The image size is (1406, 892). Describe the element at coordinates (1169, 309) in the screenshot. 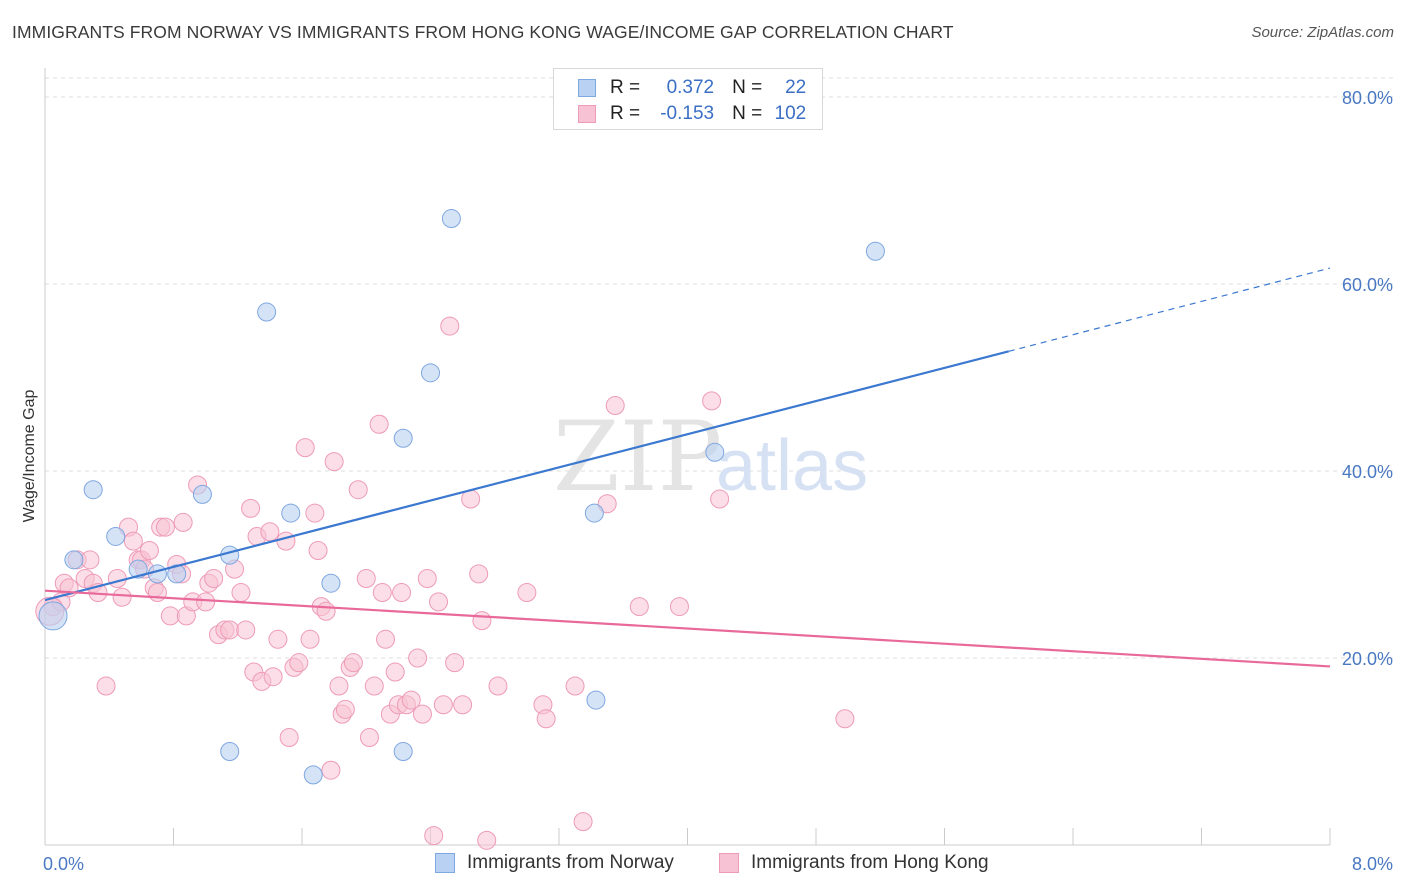

I see `norway-trend-extension` at that location.